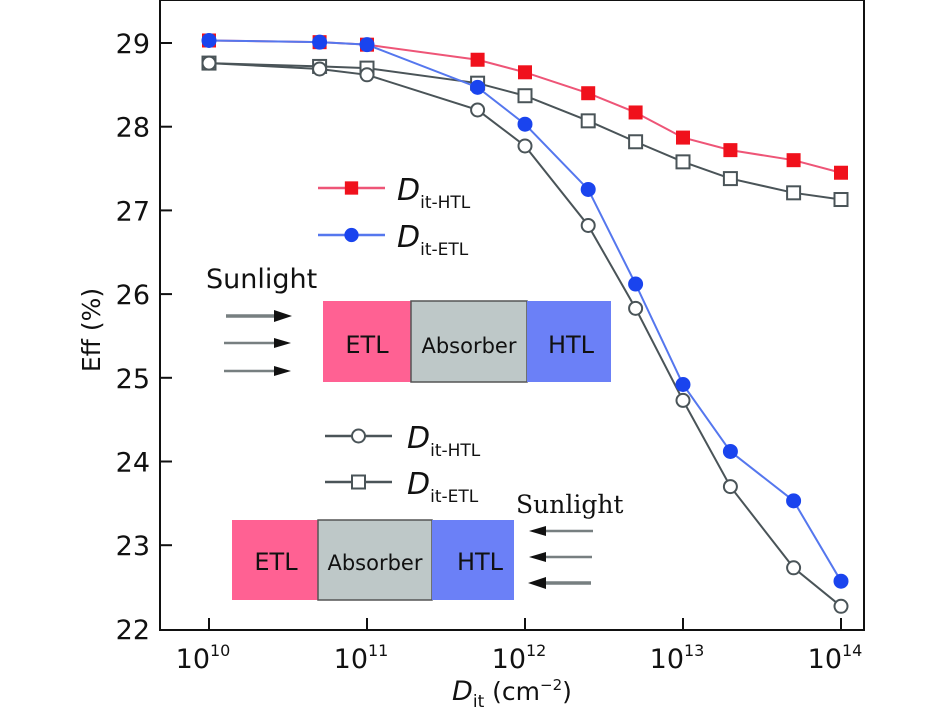 The width and height of the screenshot is (945, 720). I want to click on x-tick-label: 1011, so click(361, 658).